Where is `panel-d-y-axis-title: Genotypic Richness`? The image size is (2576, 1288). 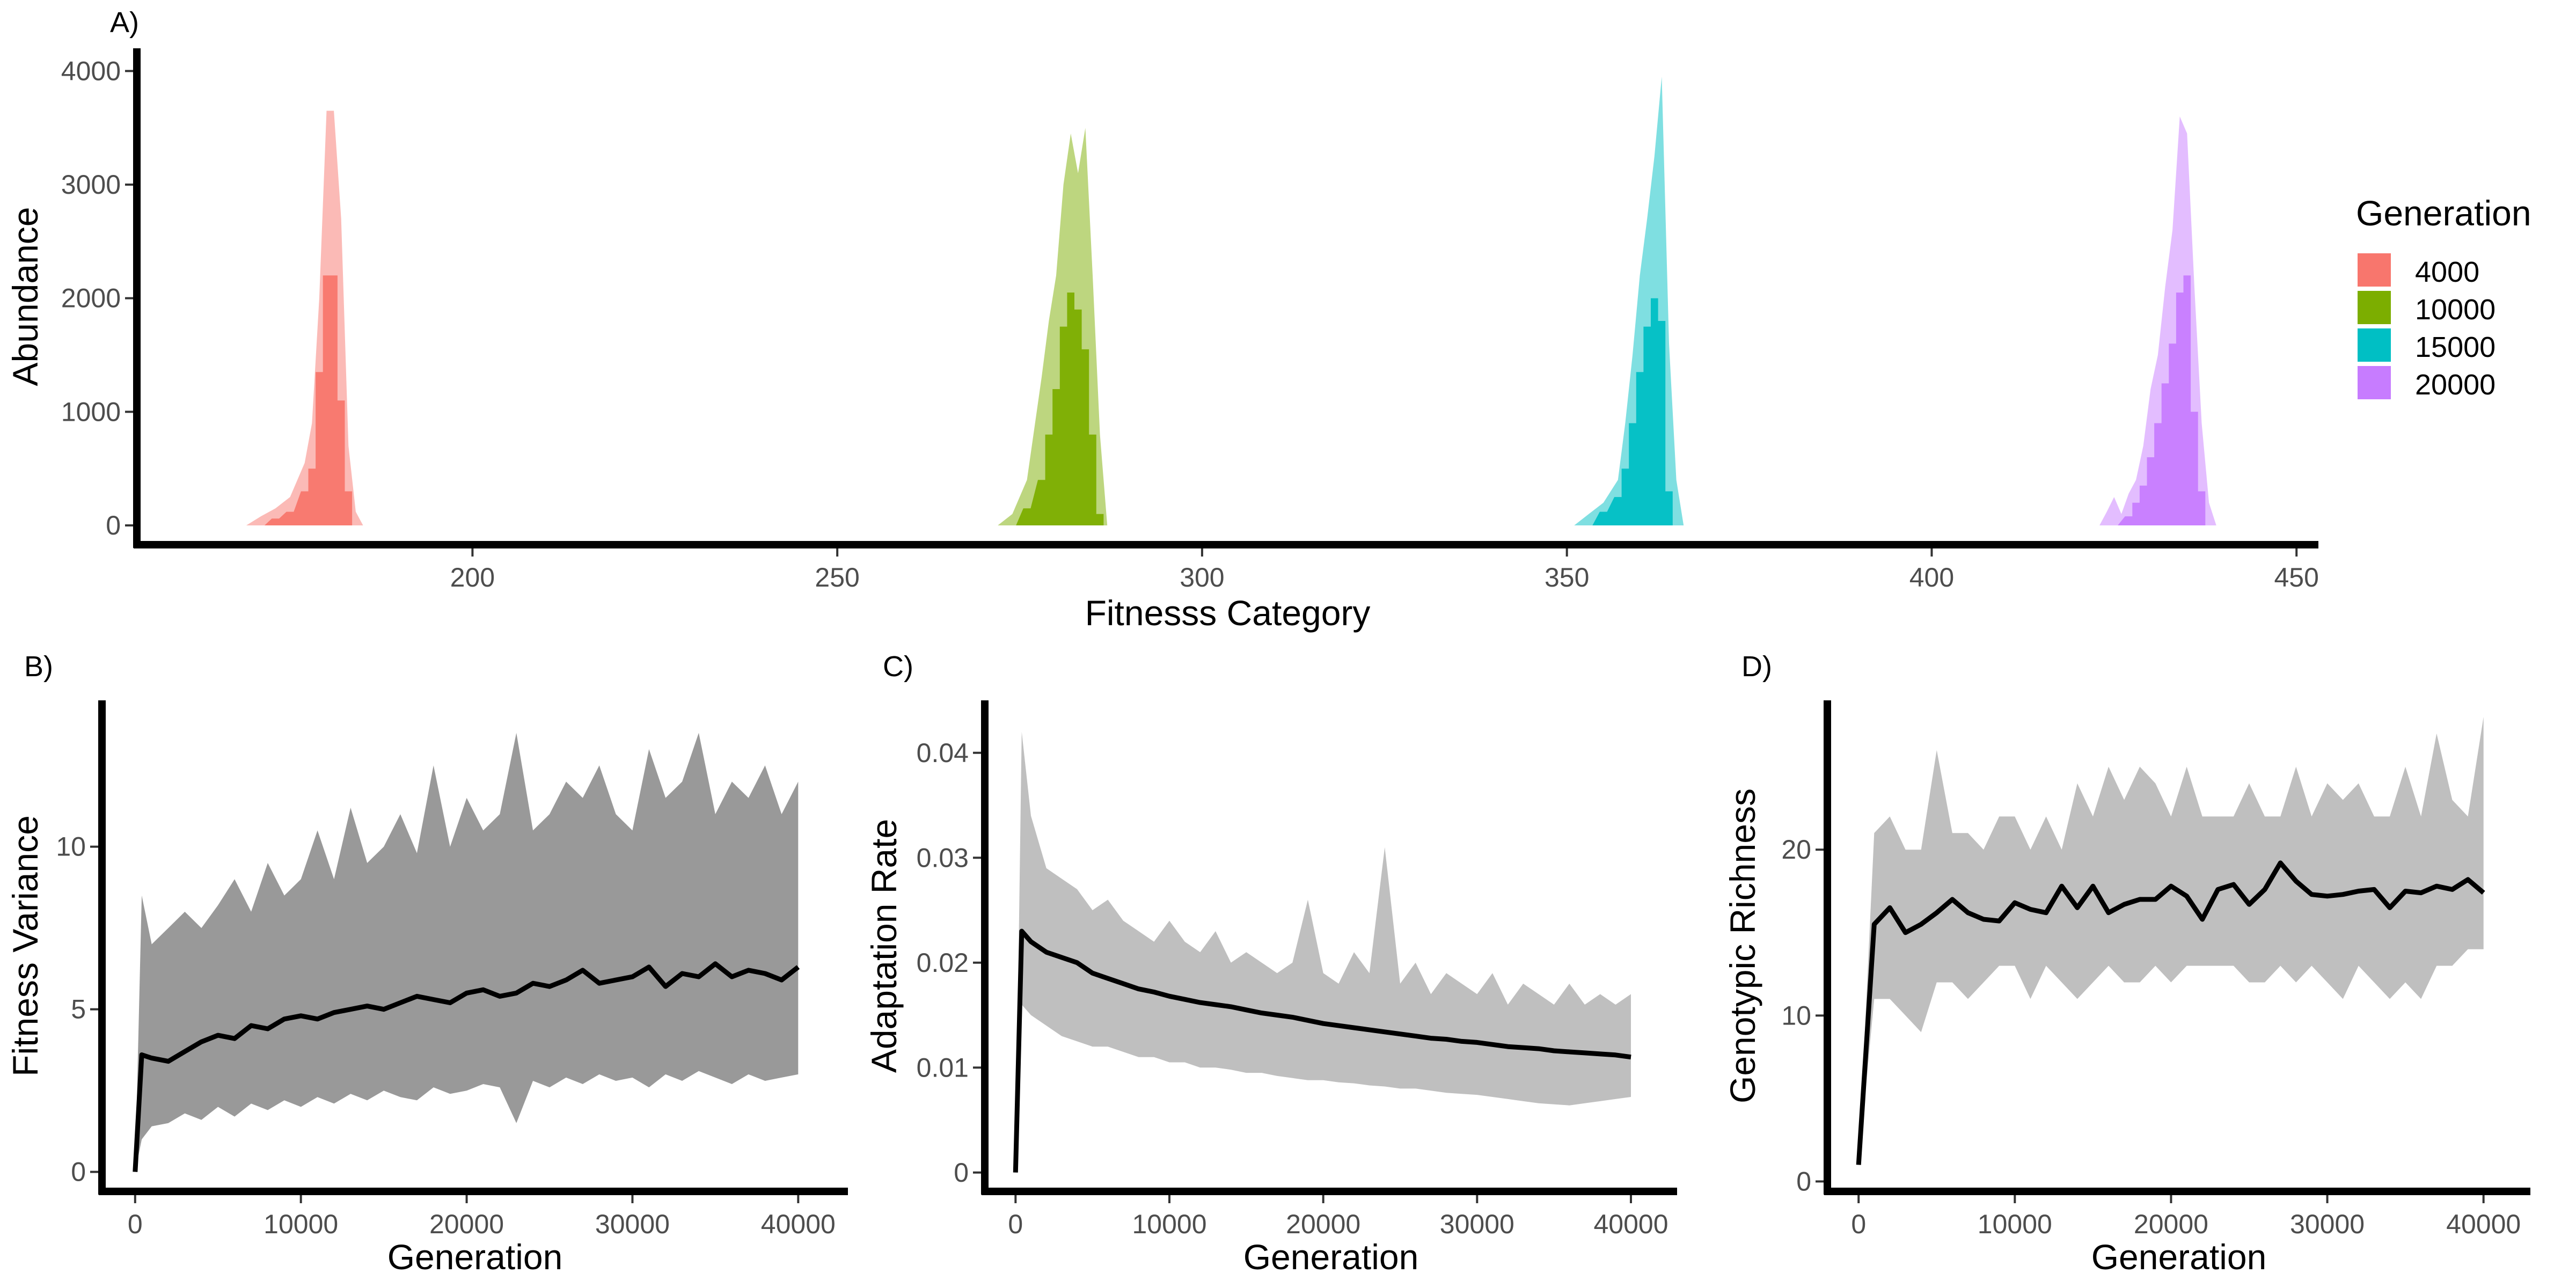 panel-d-y-axis-title: Genotypic Richness is located at coordinates (1742, 945).